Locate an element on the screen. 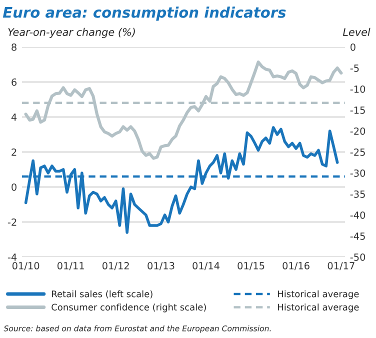 Image resolution: width=376 pixels, height=338 pixels. y-tick-label: 4 is located at coordinates (14, 117).